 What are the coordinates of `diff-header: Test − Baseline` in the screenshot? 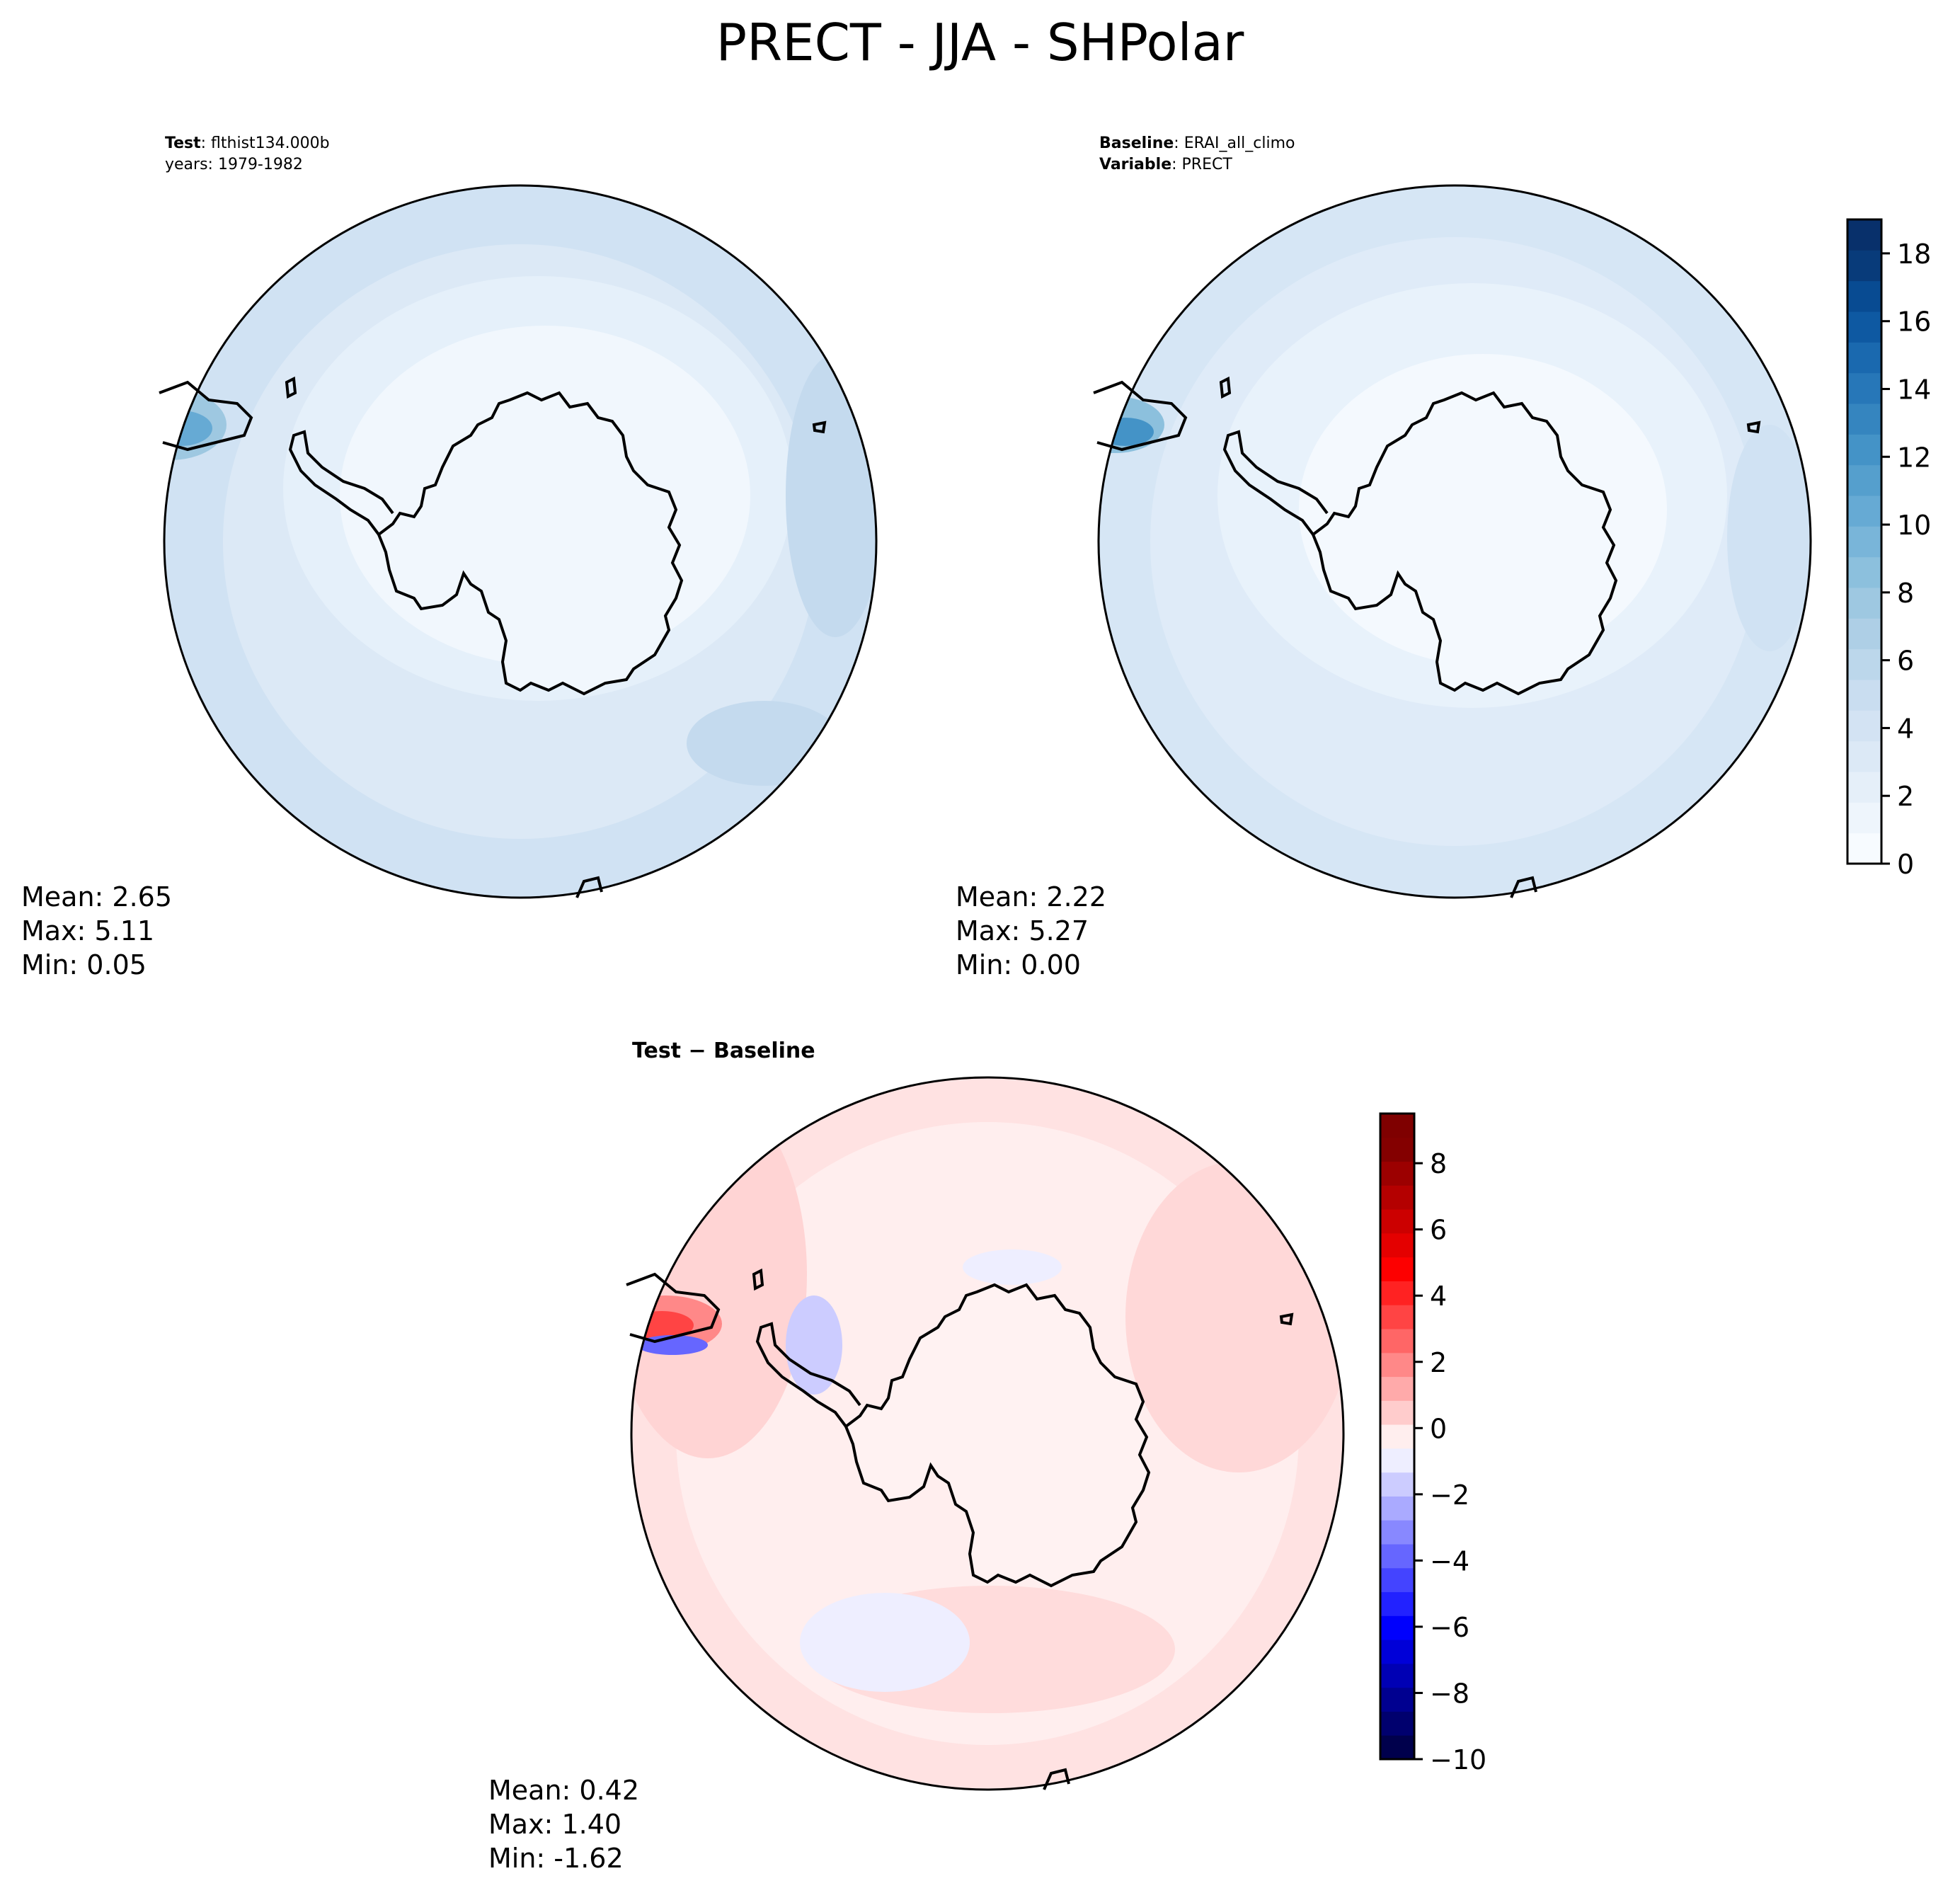 It's located at (723, 1051).